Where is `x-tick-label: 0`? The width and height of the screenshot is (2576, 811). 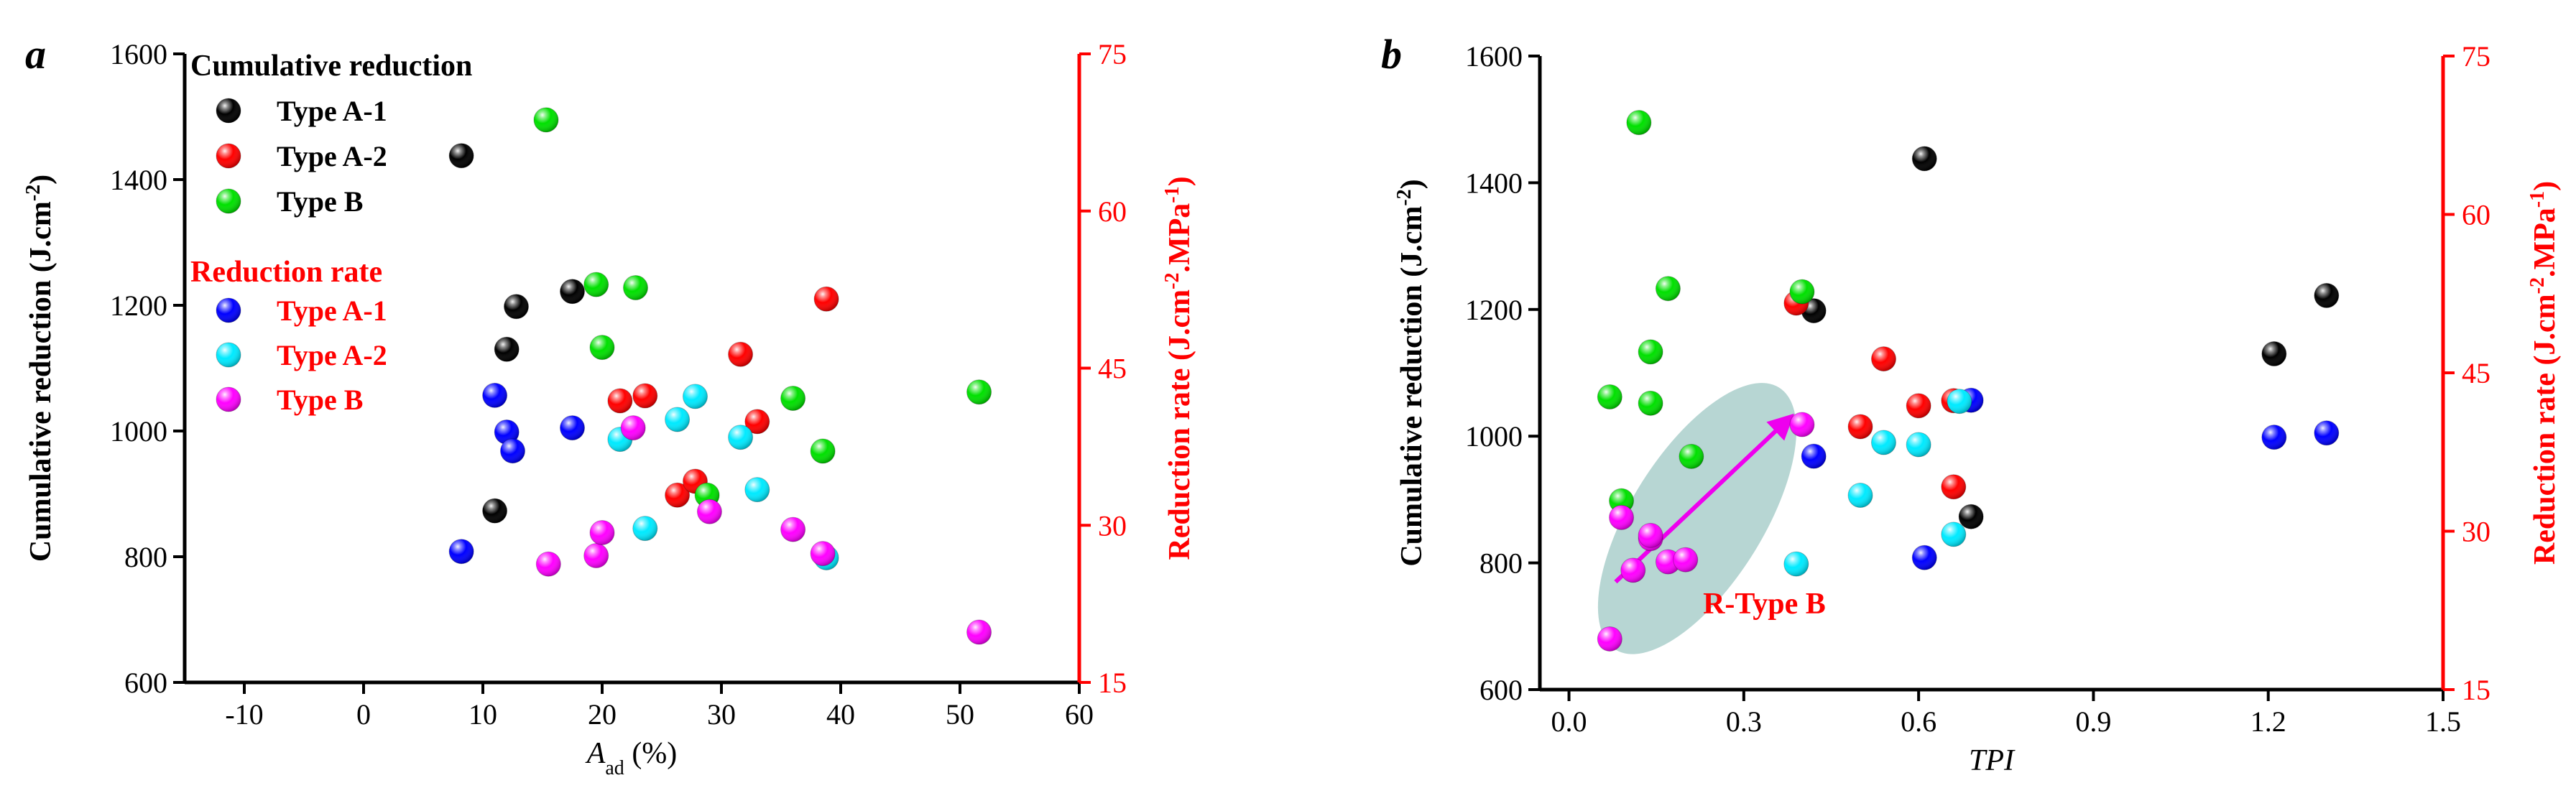
x-tick-label: 0 is located at coordinates (363, 714).